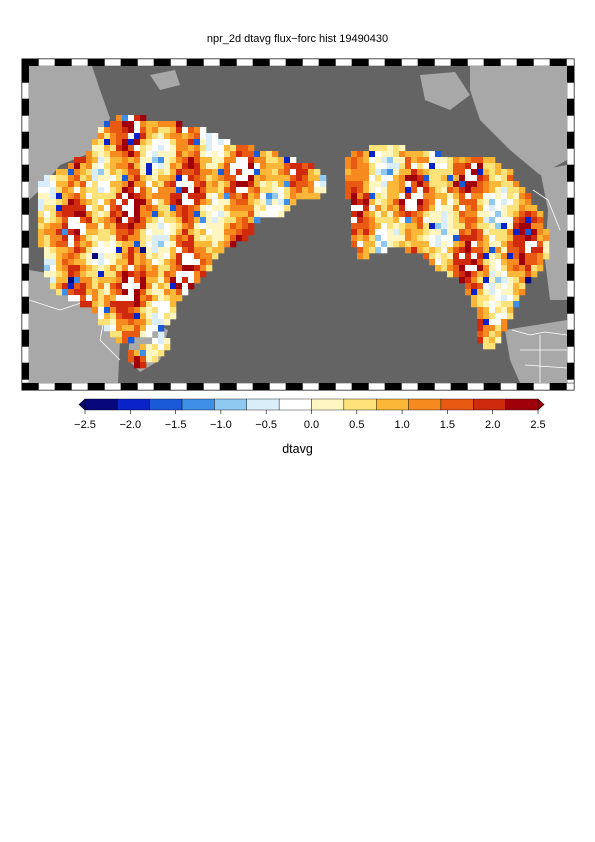 The height and width of the screenshot is (842, 595). Describe the element at coordinates (278, 386) in the screenshot. I see `frame-tick-bottom` at that location.